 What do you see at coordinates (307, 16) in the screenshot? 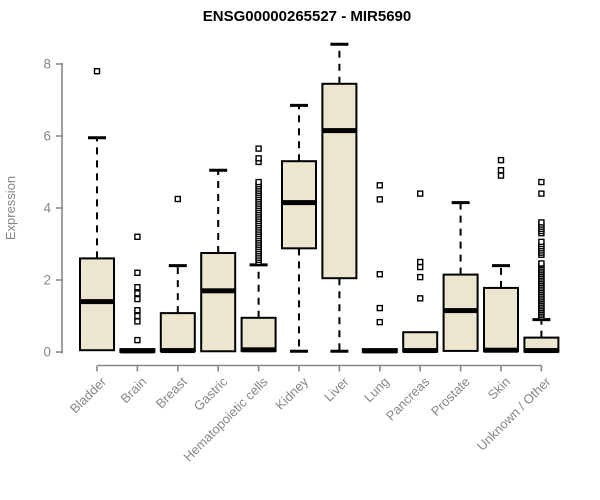
I see `chart-title: ENSG00000265527 - MIR5690` at bounding box center [307, 16].